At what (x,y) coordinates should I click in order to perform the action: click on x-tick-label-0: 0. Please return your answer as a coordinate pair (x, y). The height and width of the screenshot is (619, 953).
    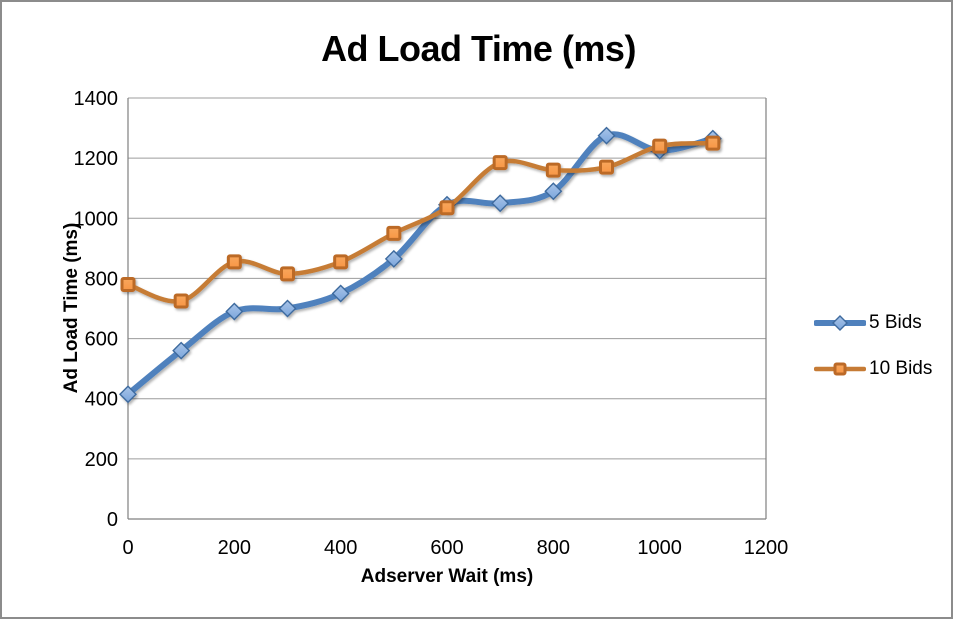
    Looking at the image, I should click on (127, 548).